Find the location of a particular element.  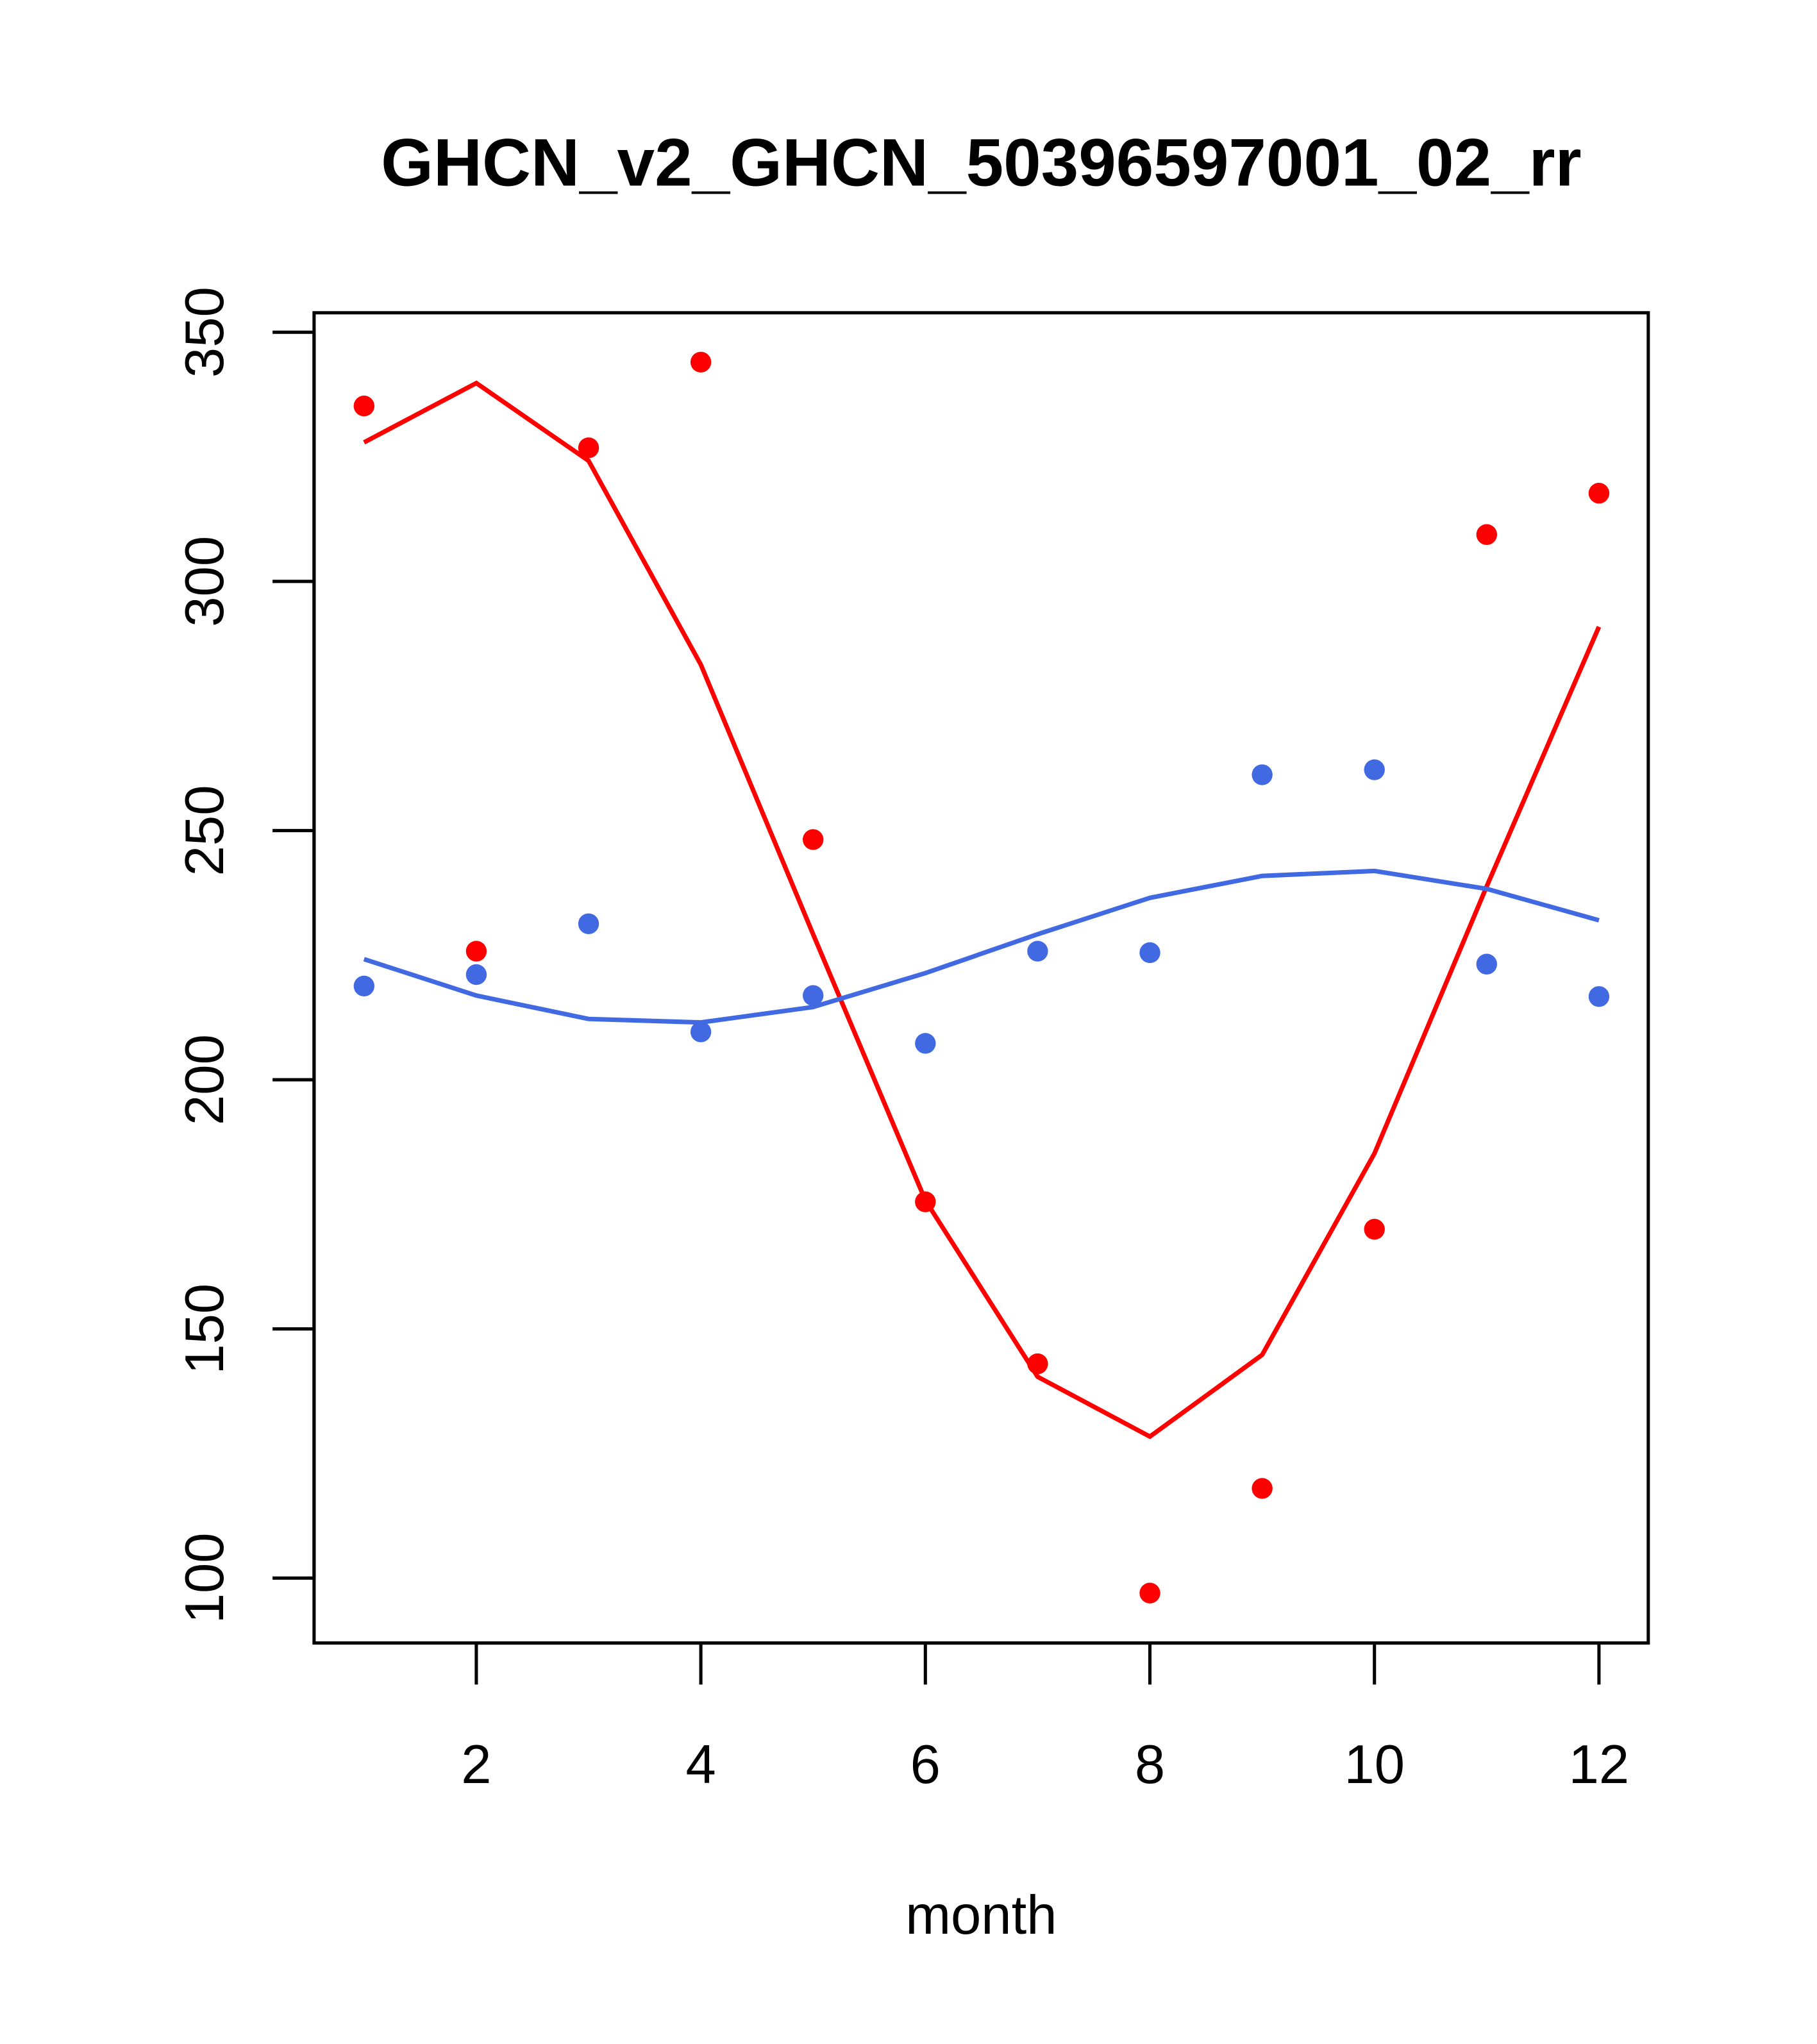

chart-title: GHCN_v2_GHCN_50396597001_02_rr is located at coordinates (981, 162).